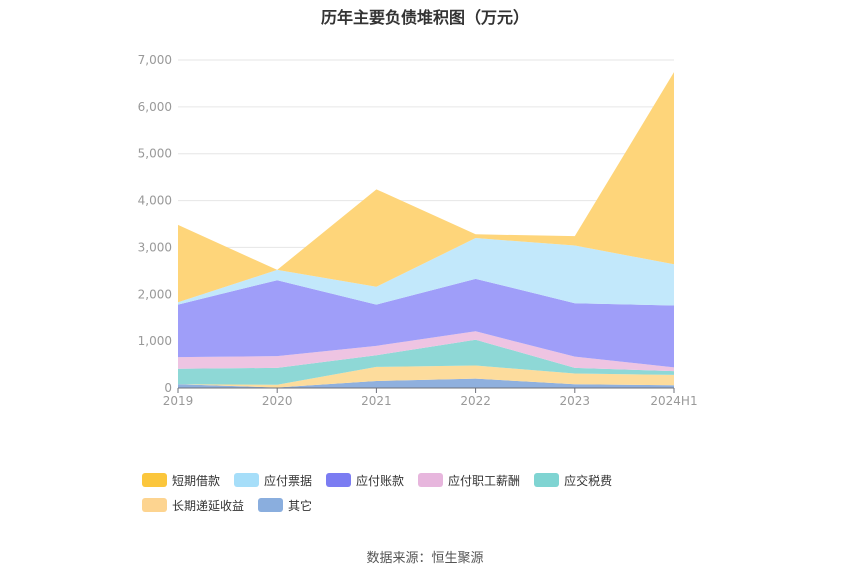 The height and width of the screenshot is (575, 850). I want to click on chart-title: 历年主要负债堆积图（万元）, so click(424, 17).